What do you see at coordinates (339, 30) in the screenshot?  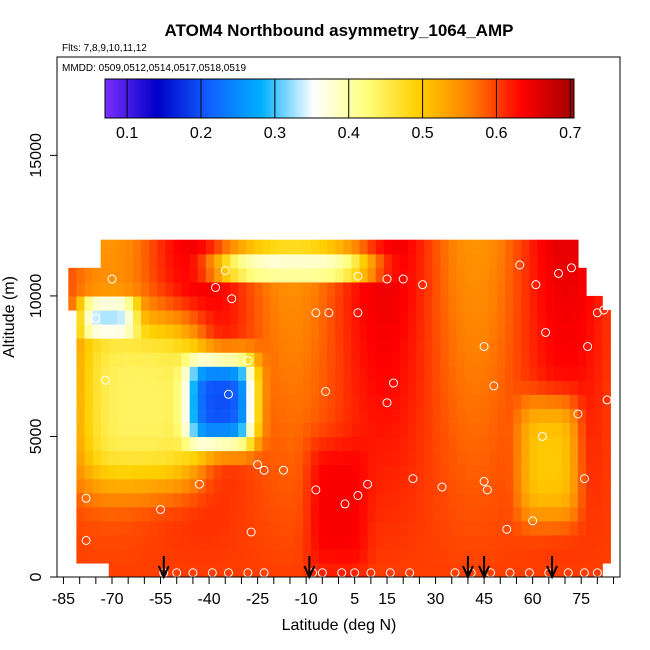 I see `chart-title: ATOM4 Northbound asymmetry_1064_AMP` at bounding box center [339, 30].